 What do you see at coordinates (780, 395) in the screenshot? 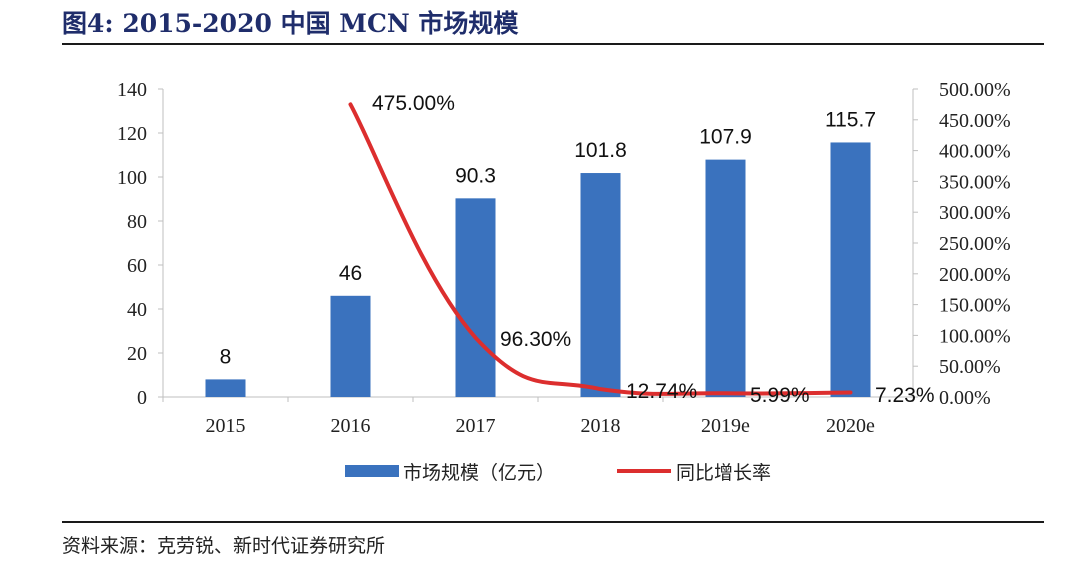
I see `line-value-label: 5.99%` at bounding box center [780, 395].